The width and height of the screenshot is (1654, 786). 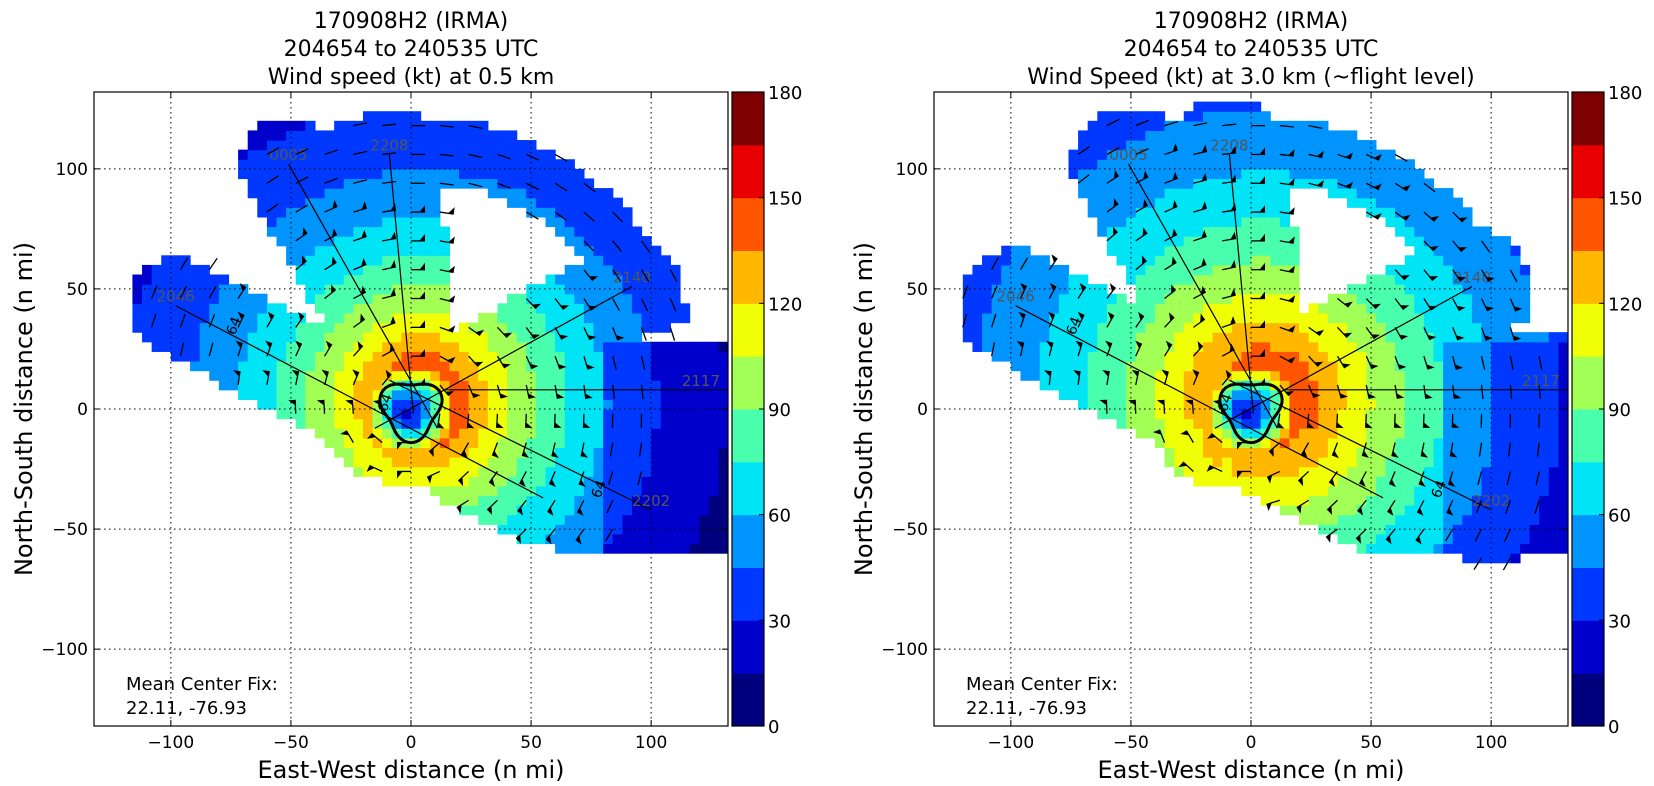 What do you see at coordinates (1625, 93) in the screenshot?
I see `colorbar-tick-label: 180` at bounding box center [1625, 93].